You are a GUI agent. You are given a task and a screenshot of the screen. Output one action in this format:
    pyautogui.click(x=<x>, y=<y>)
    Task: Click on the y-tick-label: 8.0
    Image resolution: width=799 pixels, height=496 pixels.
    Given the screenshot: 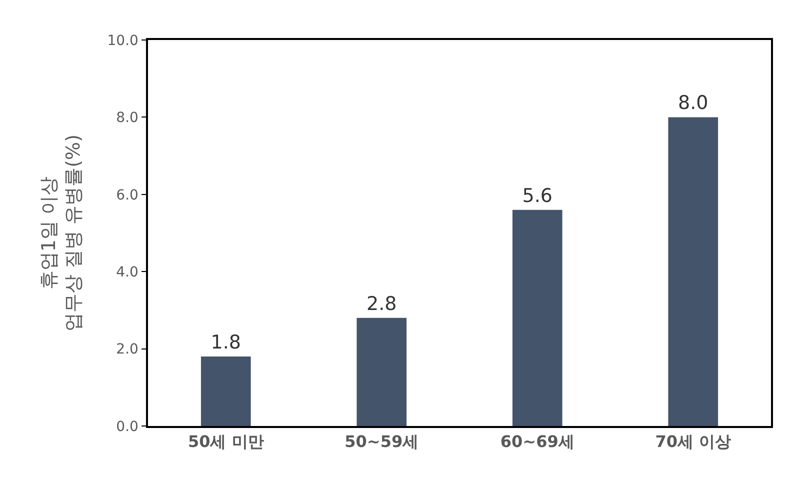 What is the action you would take?
    pyautogui.click(x=127, y=118)
    